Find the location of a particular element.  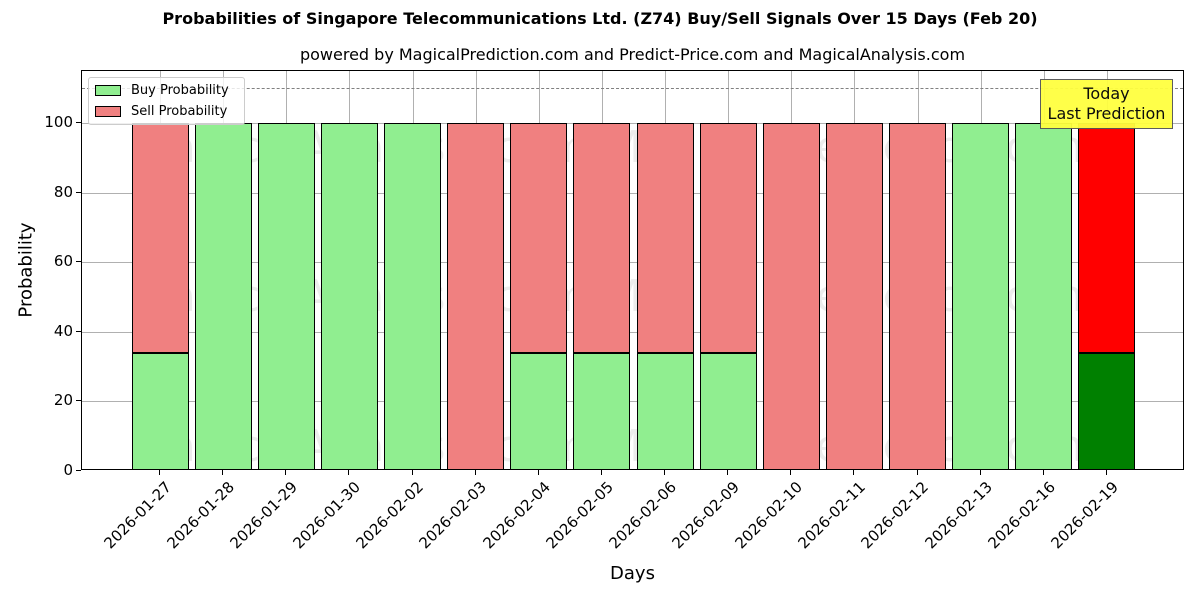

legend: Buy Probability Sell Probability is located at coordinates (166, 101).